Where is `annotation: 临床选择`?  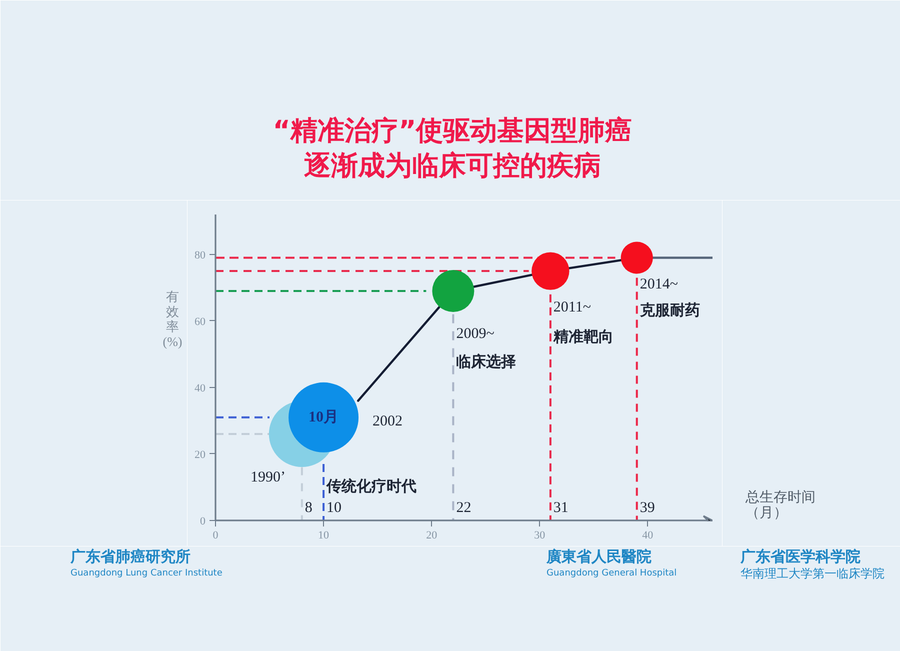 annotation: 临床选择 is located at coordinates (486, 361).